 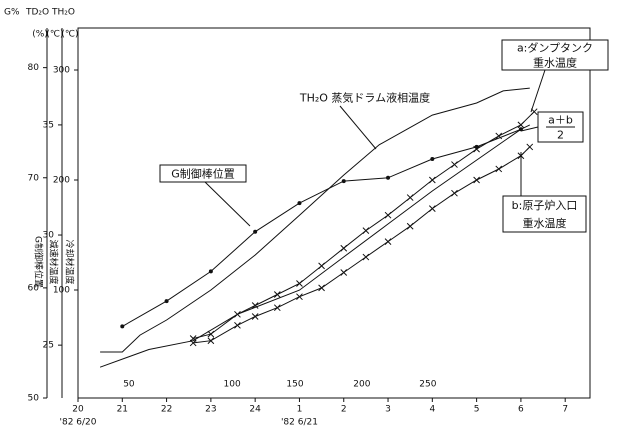 What do you see at coordinates (166, 410) in the screenshot?
I see `x-tick-label: 22` at bounding box center [166, 410].